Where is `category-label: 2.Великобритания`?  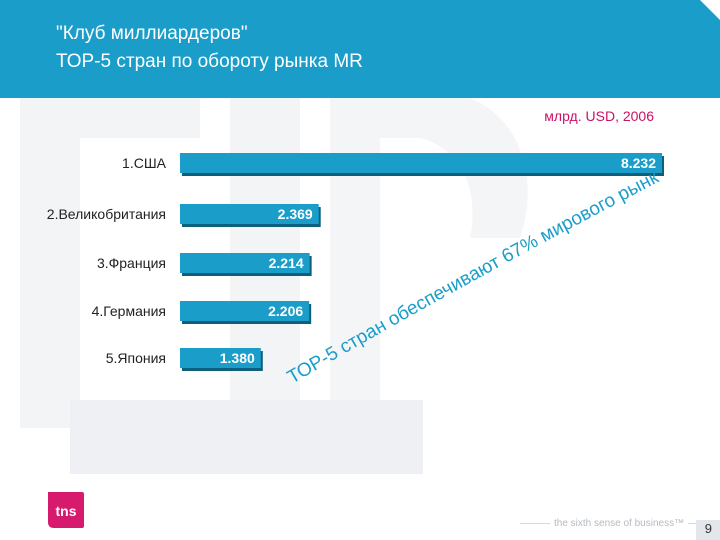 category-label: 2.Великобритания is located at coordinates (106, 214).